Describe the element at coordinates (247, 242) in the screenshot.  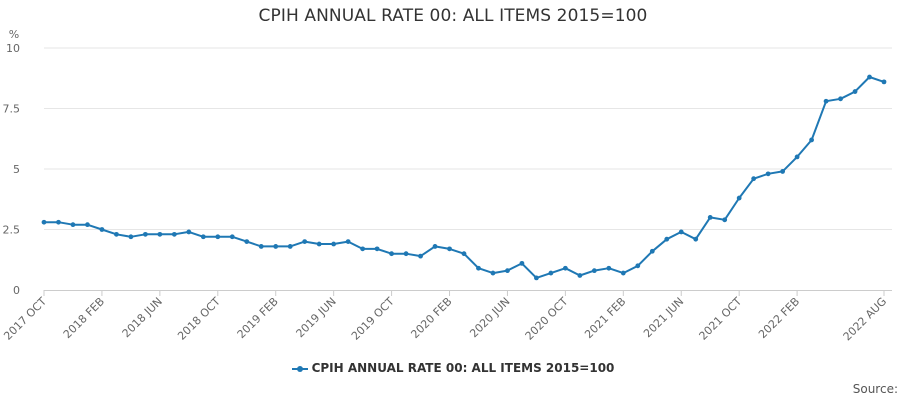
I see `data-point: 2018 DEC: 2` at that location.